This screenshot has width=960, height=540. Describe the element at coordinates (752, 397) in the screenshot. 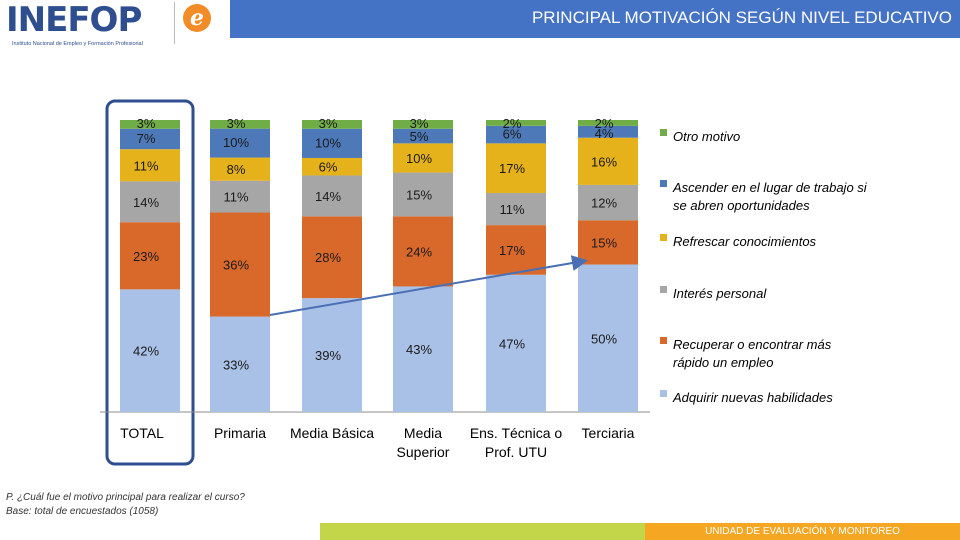

I see `legend-label: Adquirir nuevas habilidades` at that location.